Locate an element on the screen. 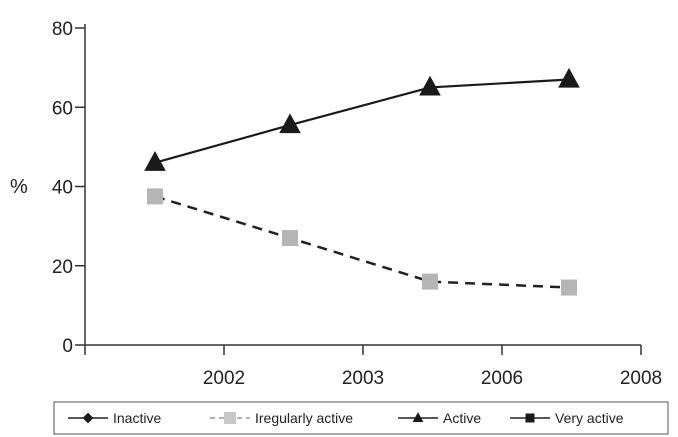 This screenshot has height=437, width=678. y-tick-label: 80 is located at coordinates (62, 29).